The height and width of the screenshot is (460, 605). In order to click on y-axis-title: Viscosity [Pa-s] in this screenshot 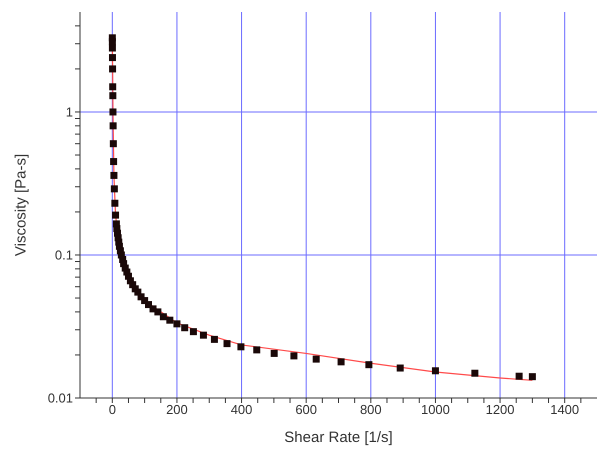, I will do `click(21, 205)`.